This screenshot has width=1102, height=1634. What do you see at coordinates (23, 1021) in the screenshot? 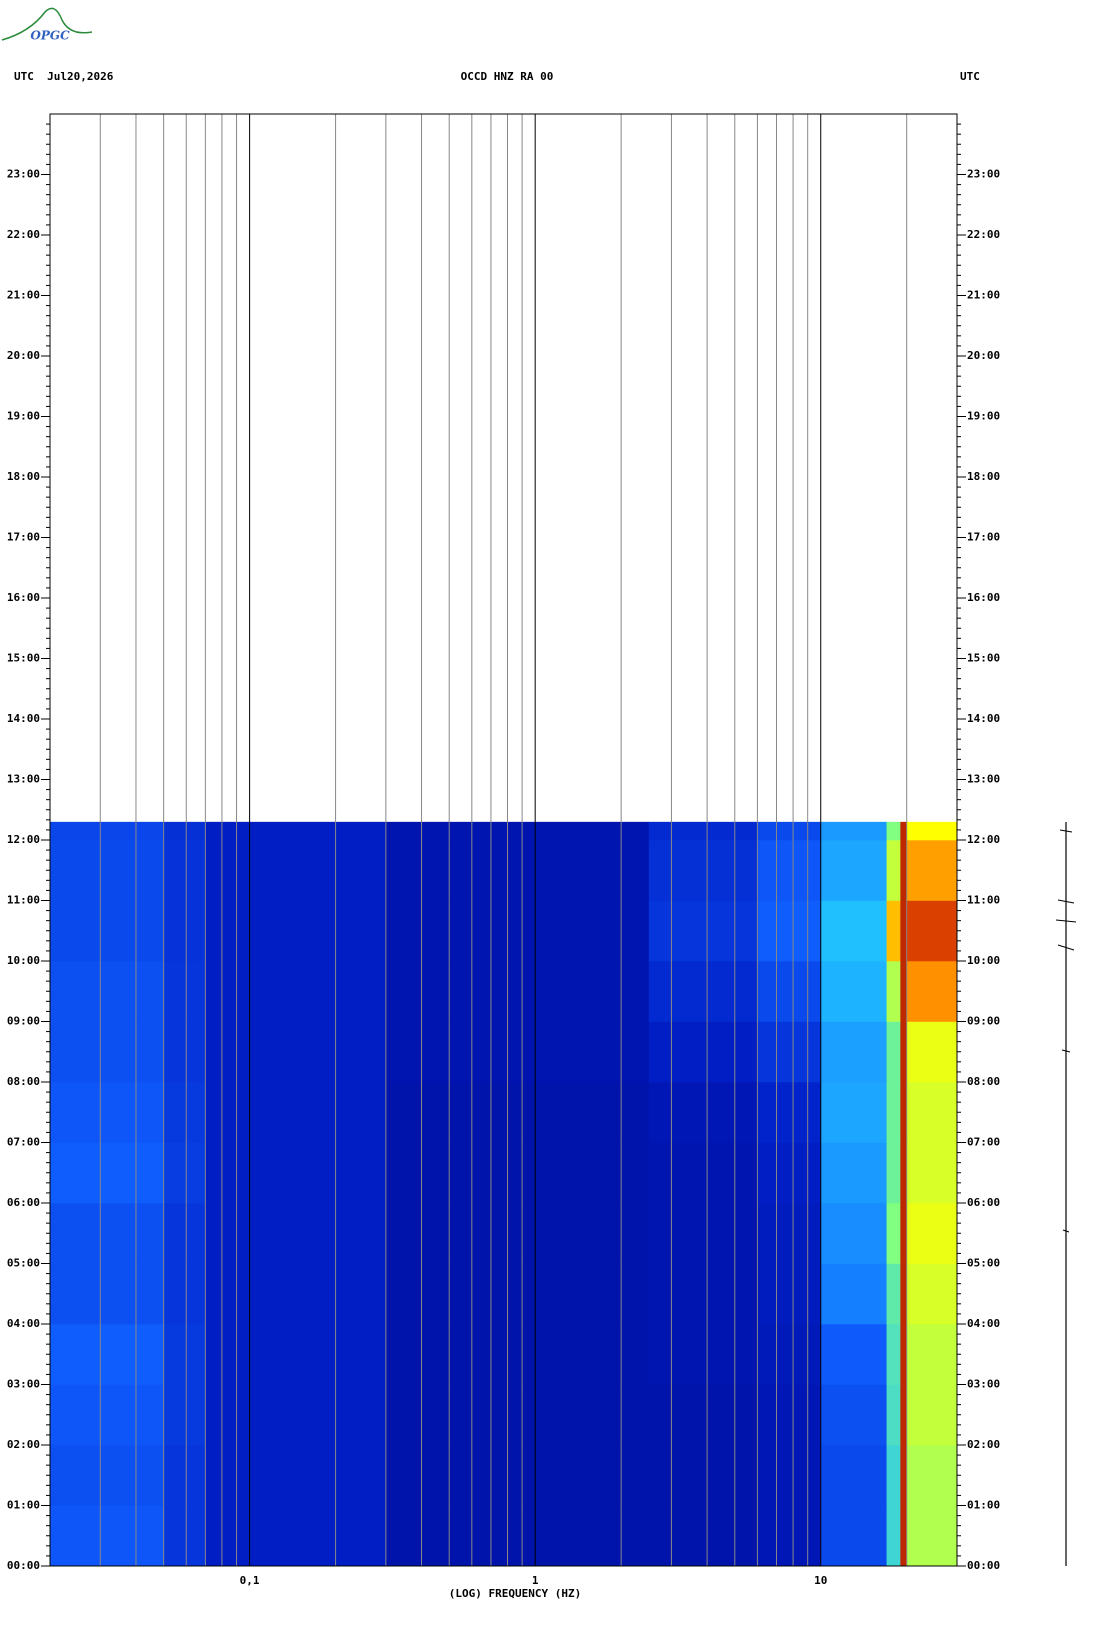
I see `y-tick-label: 09:00` at bounding box center [23, 1021].